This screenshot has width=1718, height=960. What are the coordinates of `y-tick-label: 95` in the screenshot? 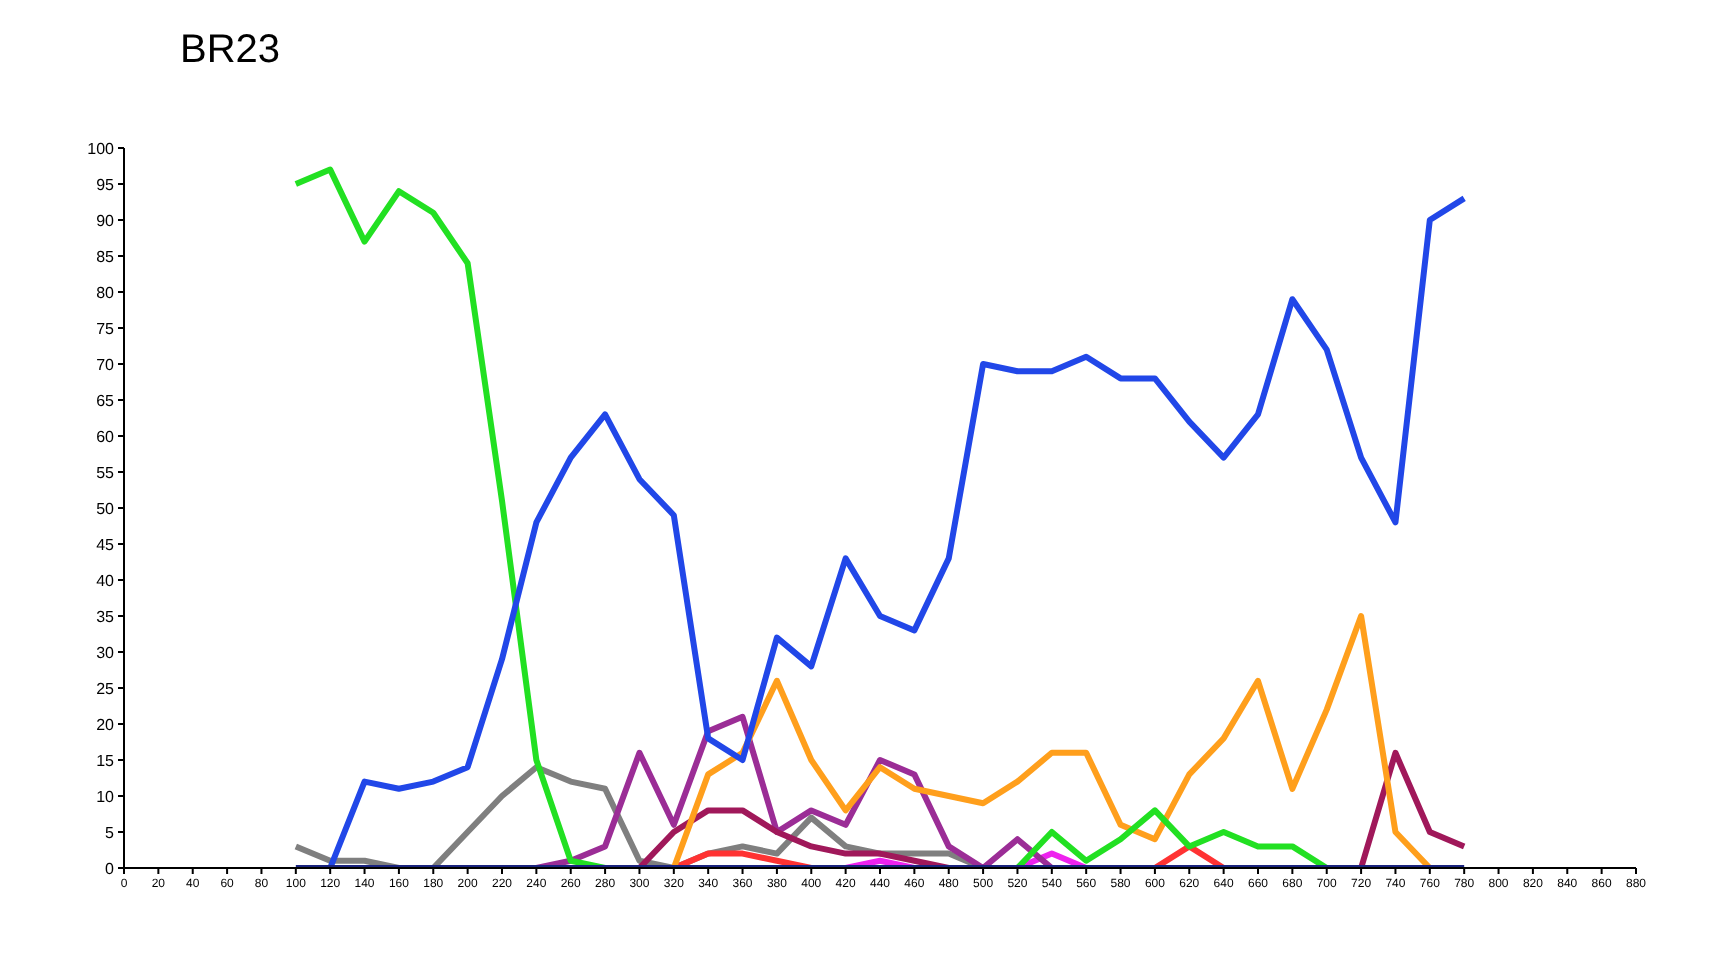 It's located at (106, 184).